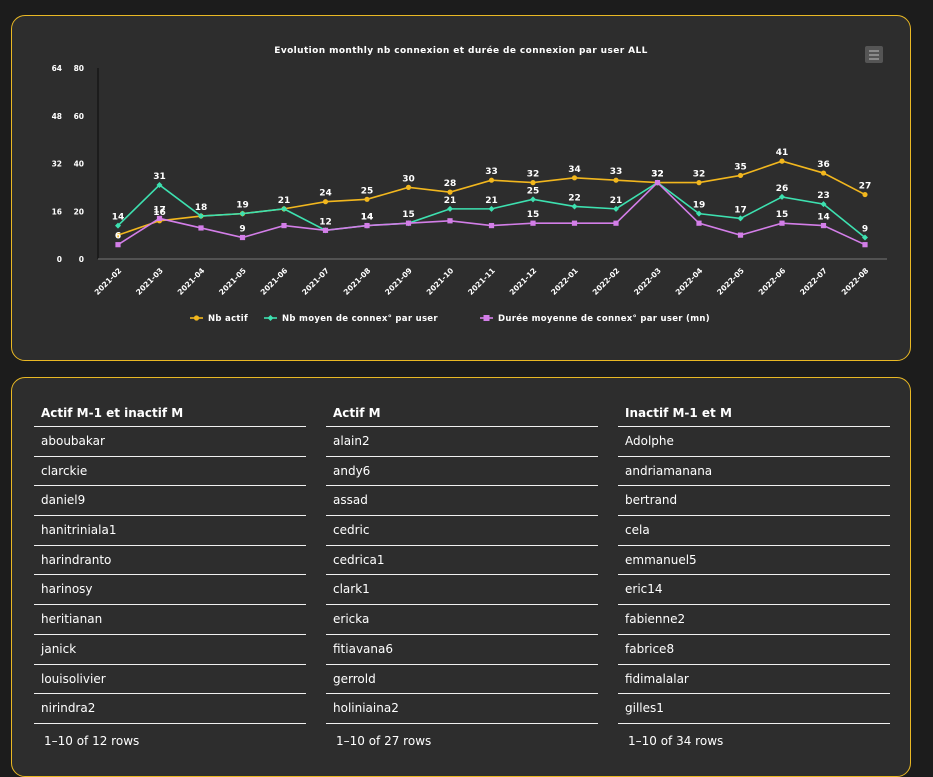 The image size is (933, 777). Describe the element at coordinates (367, 191) in the screenshot. I see `data-label: 25` at that location.